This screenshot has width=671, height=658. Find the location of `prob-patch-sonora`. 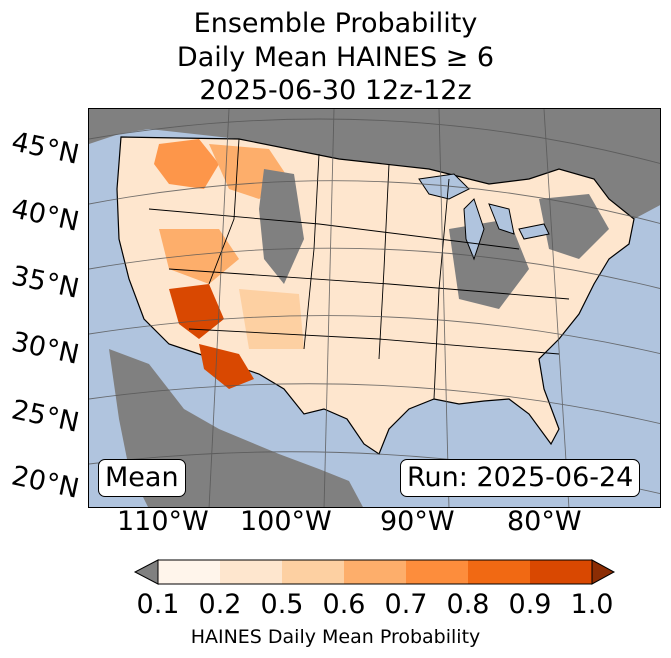

prob-patch-sonora is located at coordinates (226, 366).